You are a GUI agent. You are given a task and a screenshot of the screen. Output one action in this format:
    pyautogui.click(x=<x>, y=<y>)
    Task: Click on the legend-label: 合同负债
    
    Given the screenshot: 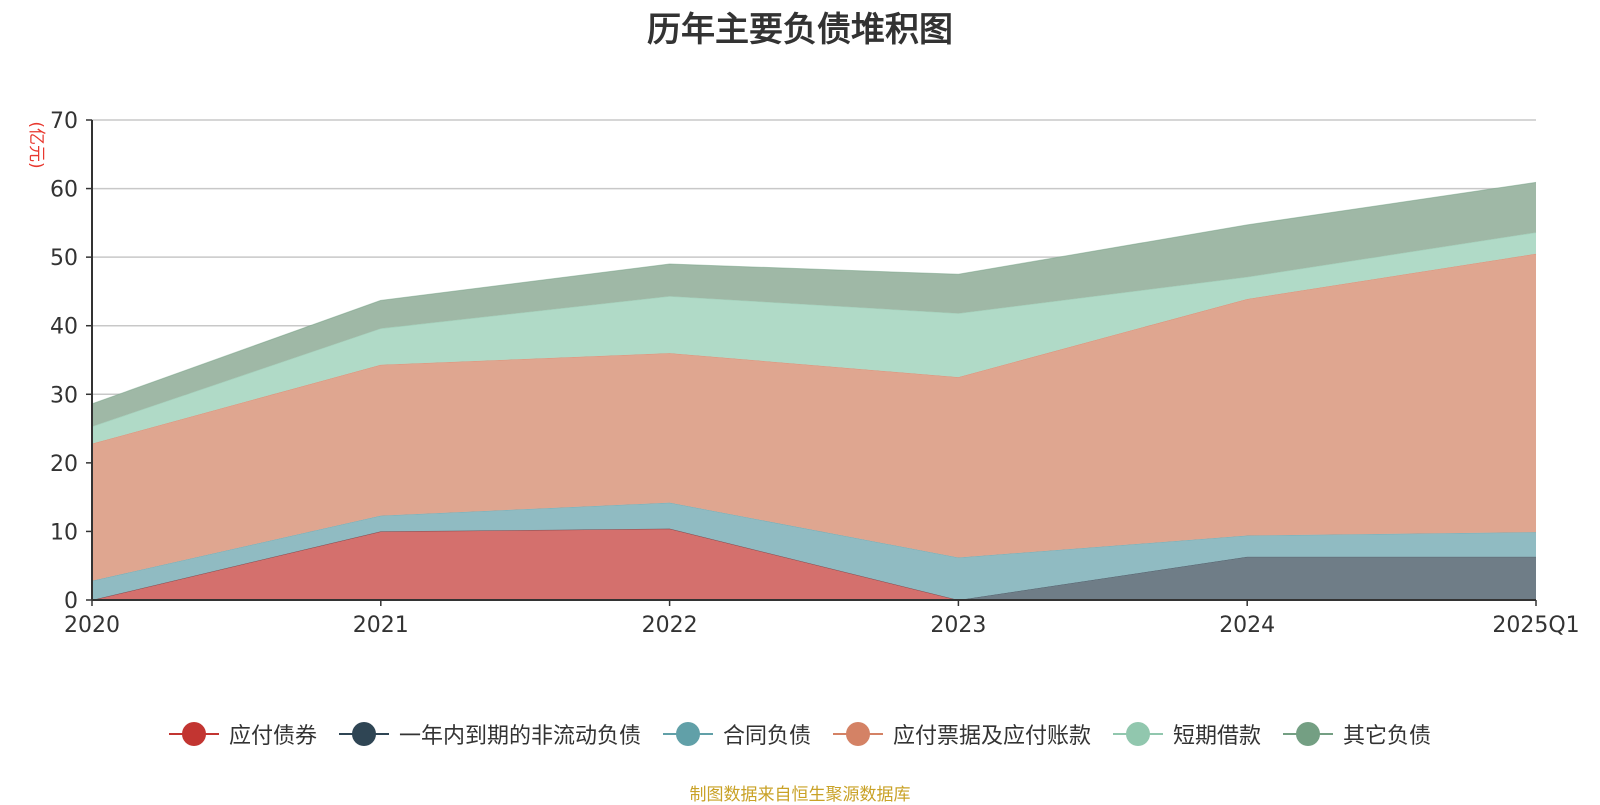 What is the action you would take?
    pyautogui.click(x=766, y=736)
    